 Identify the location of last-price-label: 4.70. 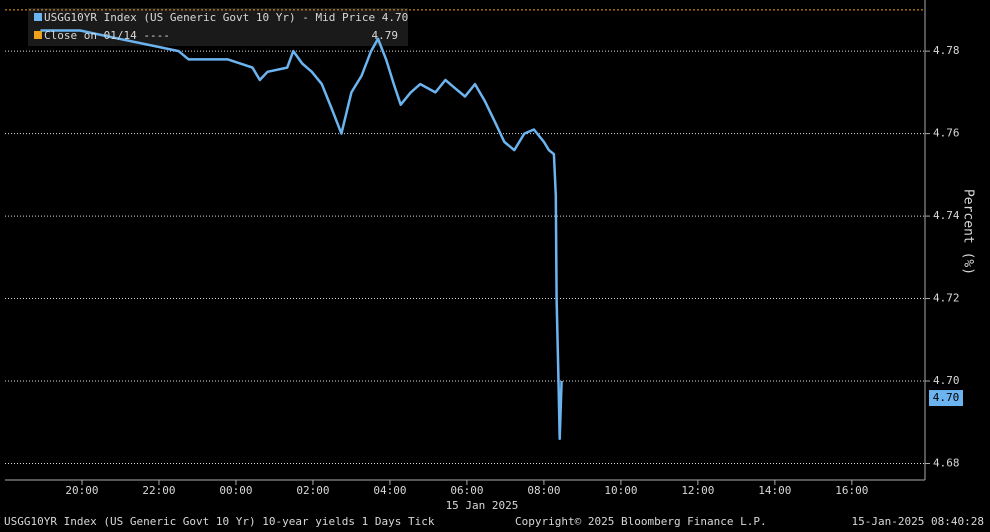
(946, 397).